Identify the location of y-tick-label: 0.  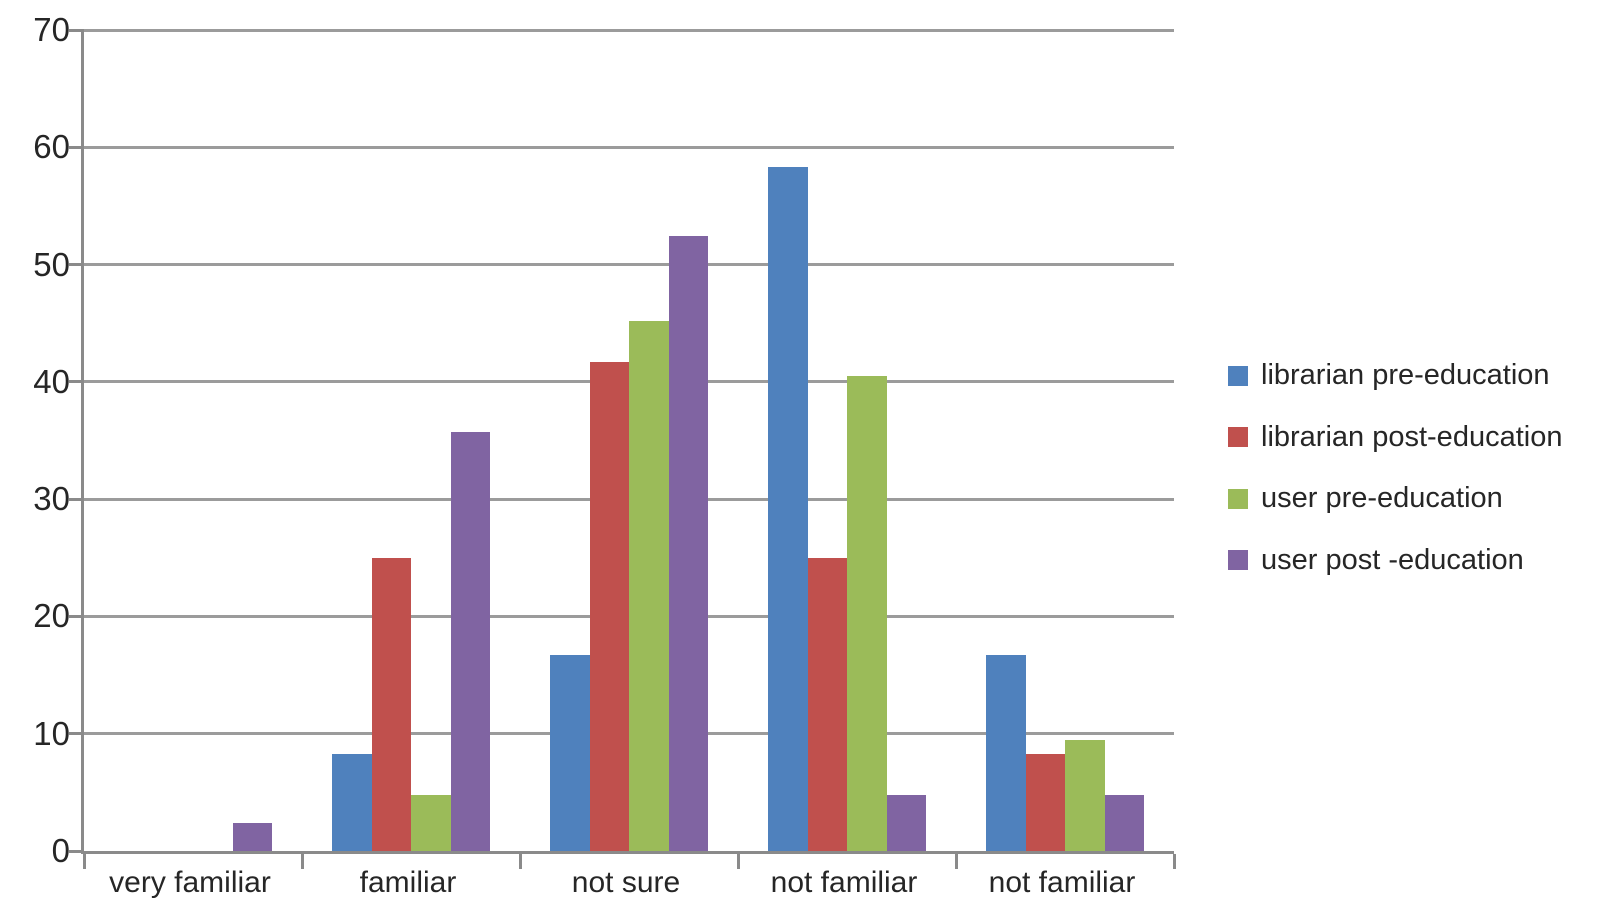
(60, 850).